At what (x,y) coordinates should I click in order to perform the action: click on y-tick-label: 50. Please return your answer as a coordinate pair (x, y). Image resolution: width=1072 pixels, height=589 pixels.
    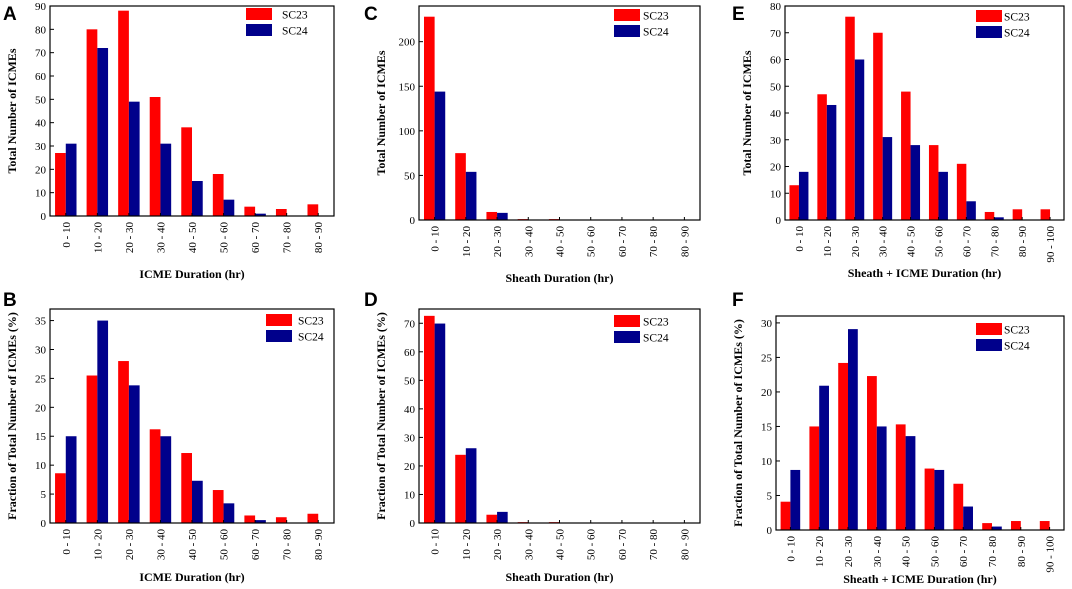
    Looking at the image, I should click on (776, 87).